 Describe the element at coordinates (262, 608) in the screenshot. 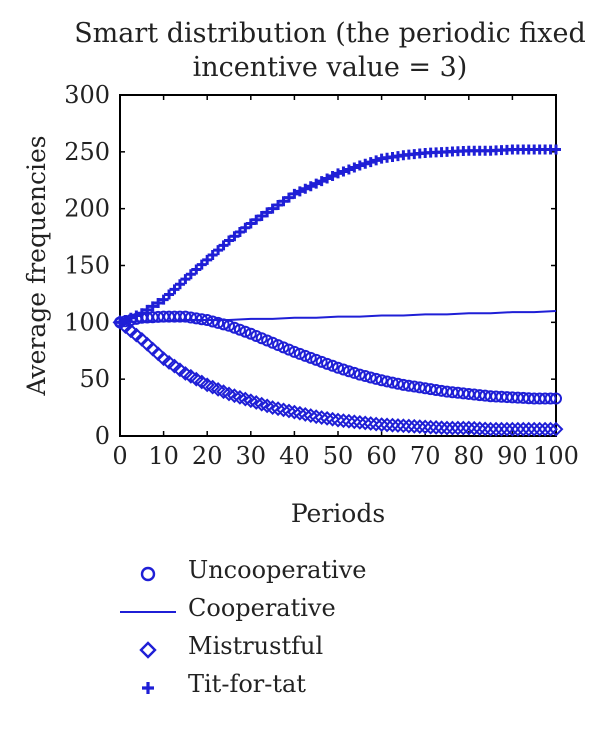

I see `legend-label: Cooperative` at that location.